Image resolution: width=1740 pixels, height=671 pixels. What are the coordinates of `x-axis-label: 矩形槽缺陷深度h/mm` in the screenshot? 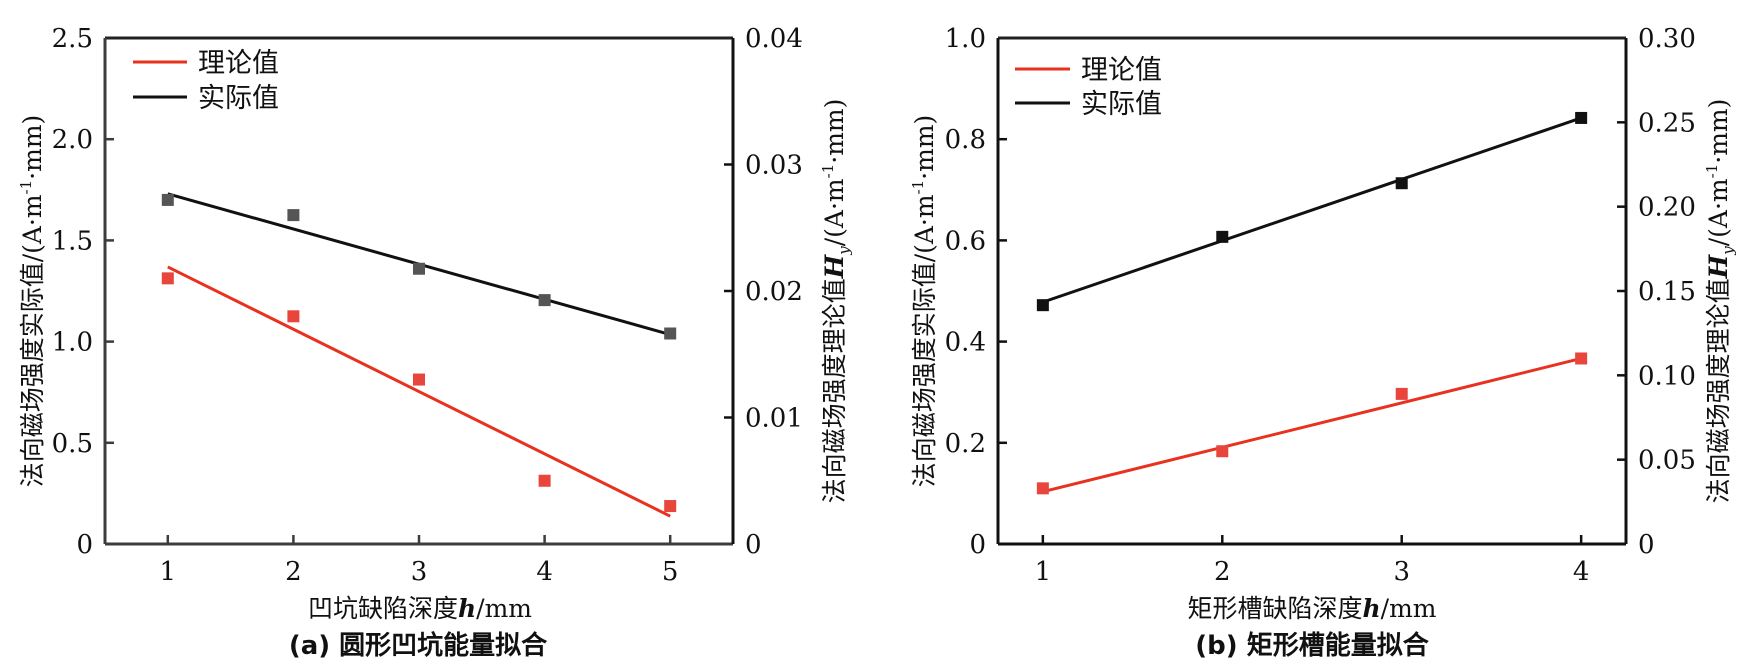 It's located at (1311, 608).